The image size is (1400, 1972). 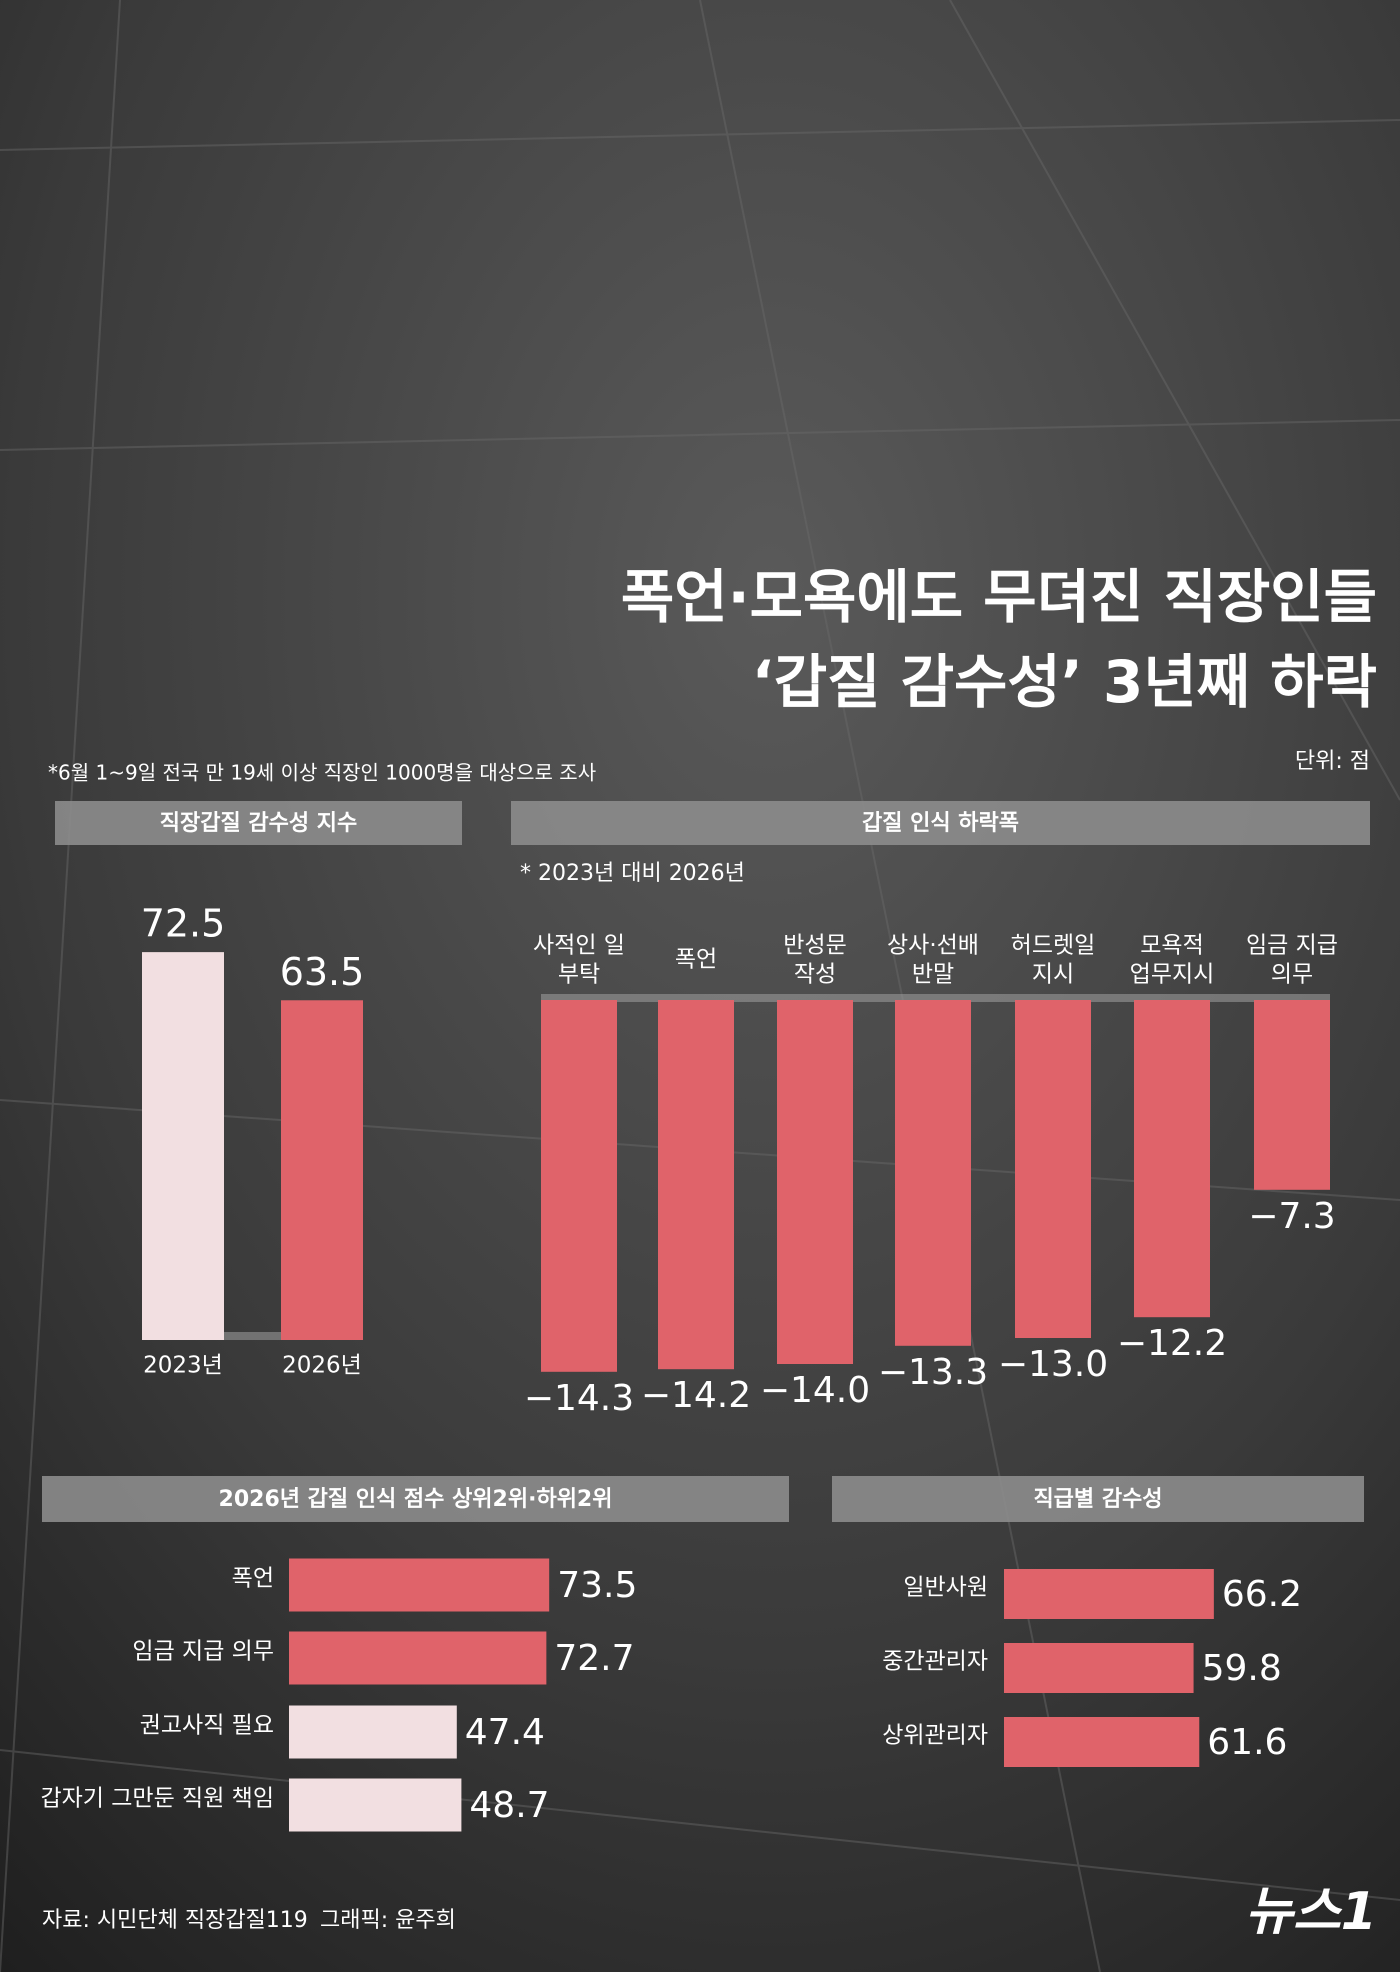 What do you see at coordinates (632, 873) in the screenshot?
I see `section-subtitle: * 2023년 대비 2026년` at bounding box center [632, 873].